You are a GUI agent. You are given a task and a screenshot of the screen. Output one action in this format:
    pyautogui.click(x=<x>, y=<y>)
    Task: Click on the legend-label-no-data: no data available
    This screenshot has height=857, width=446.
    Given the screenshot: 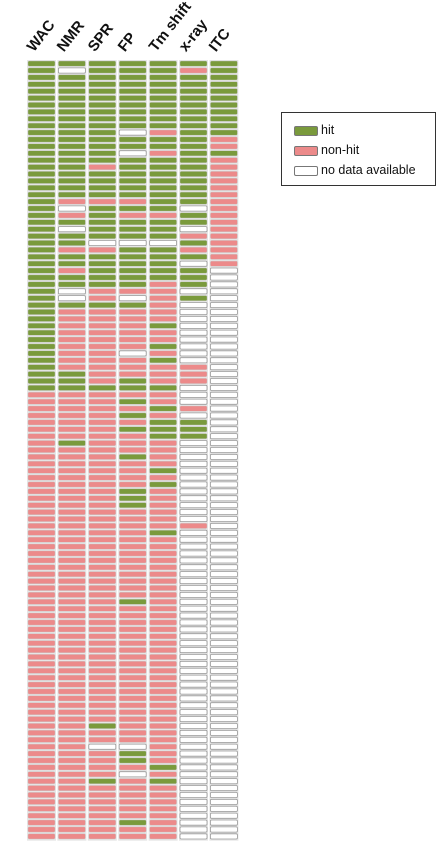 What is the action you would take?
    pyautogui.click(x=368, y=170)
    